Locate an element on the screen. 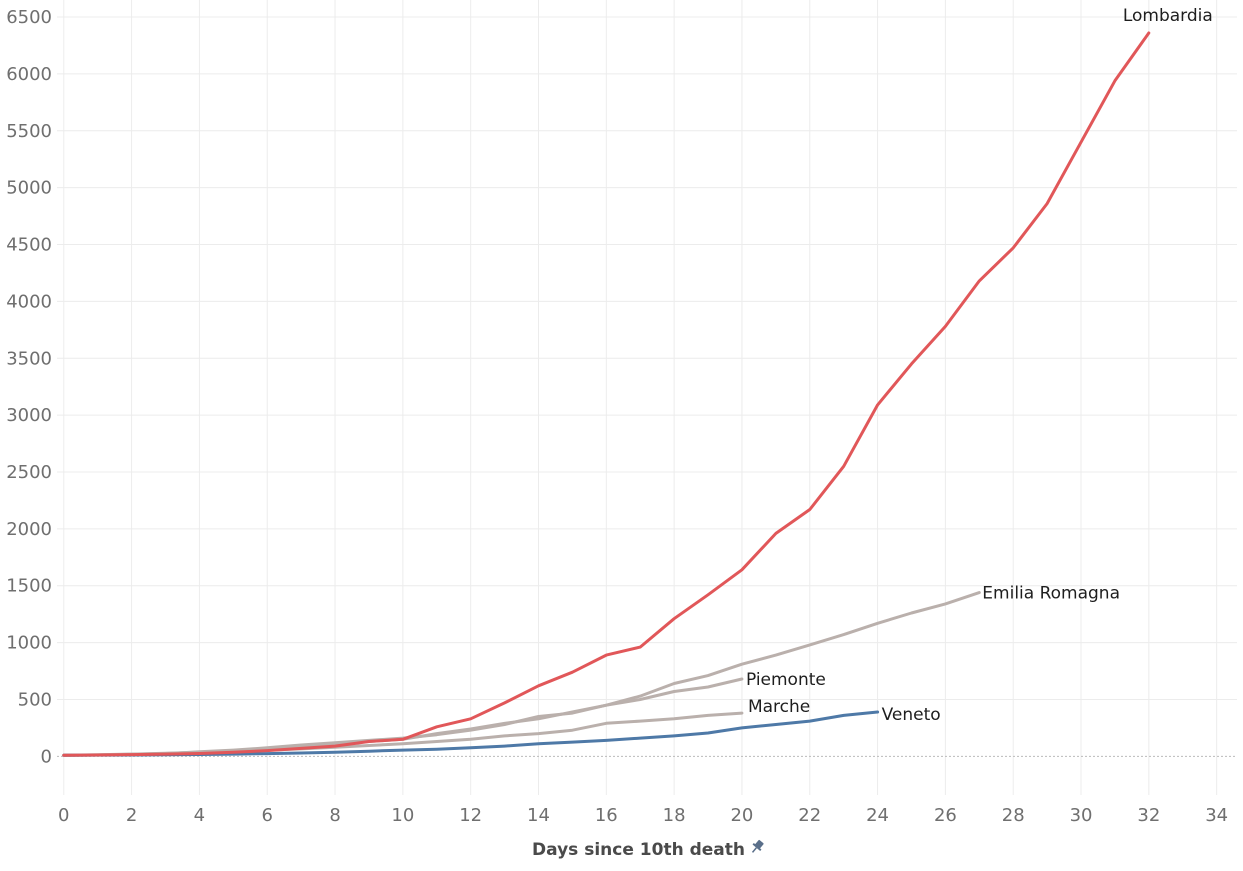 This screenshot has width=1243, height=871. x-tick-label: 26 is located at coordinates (945, 815).